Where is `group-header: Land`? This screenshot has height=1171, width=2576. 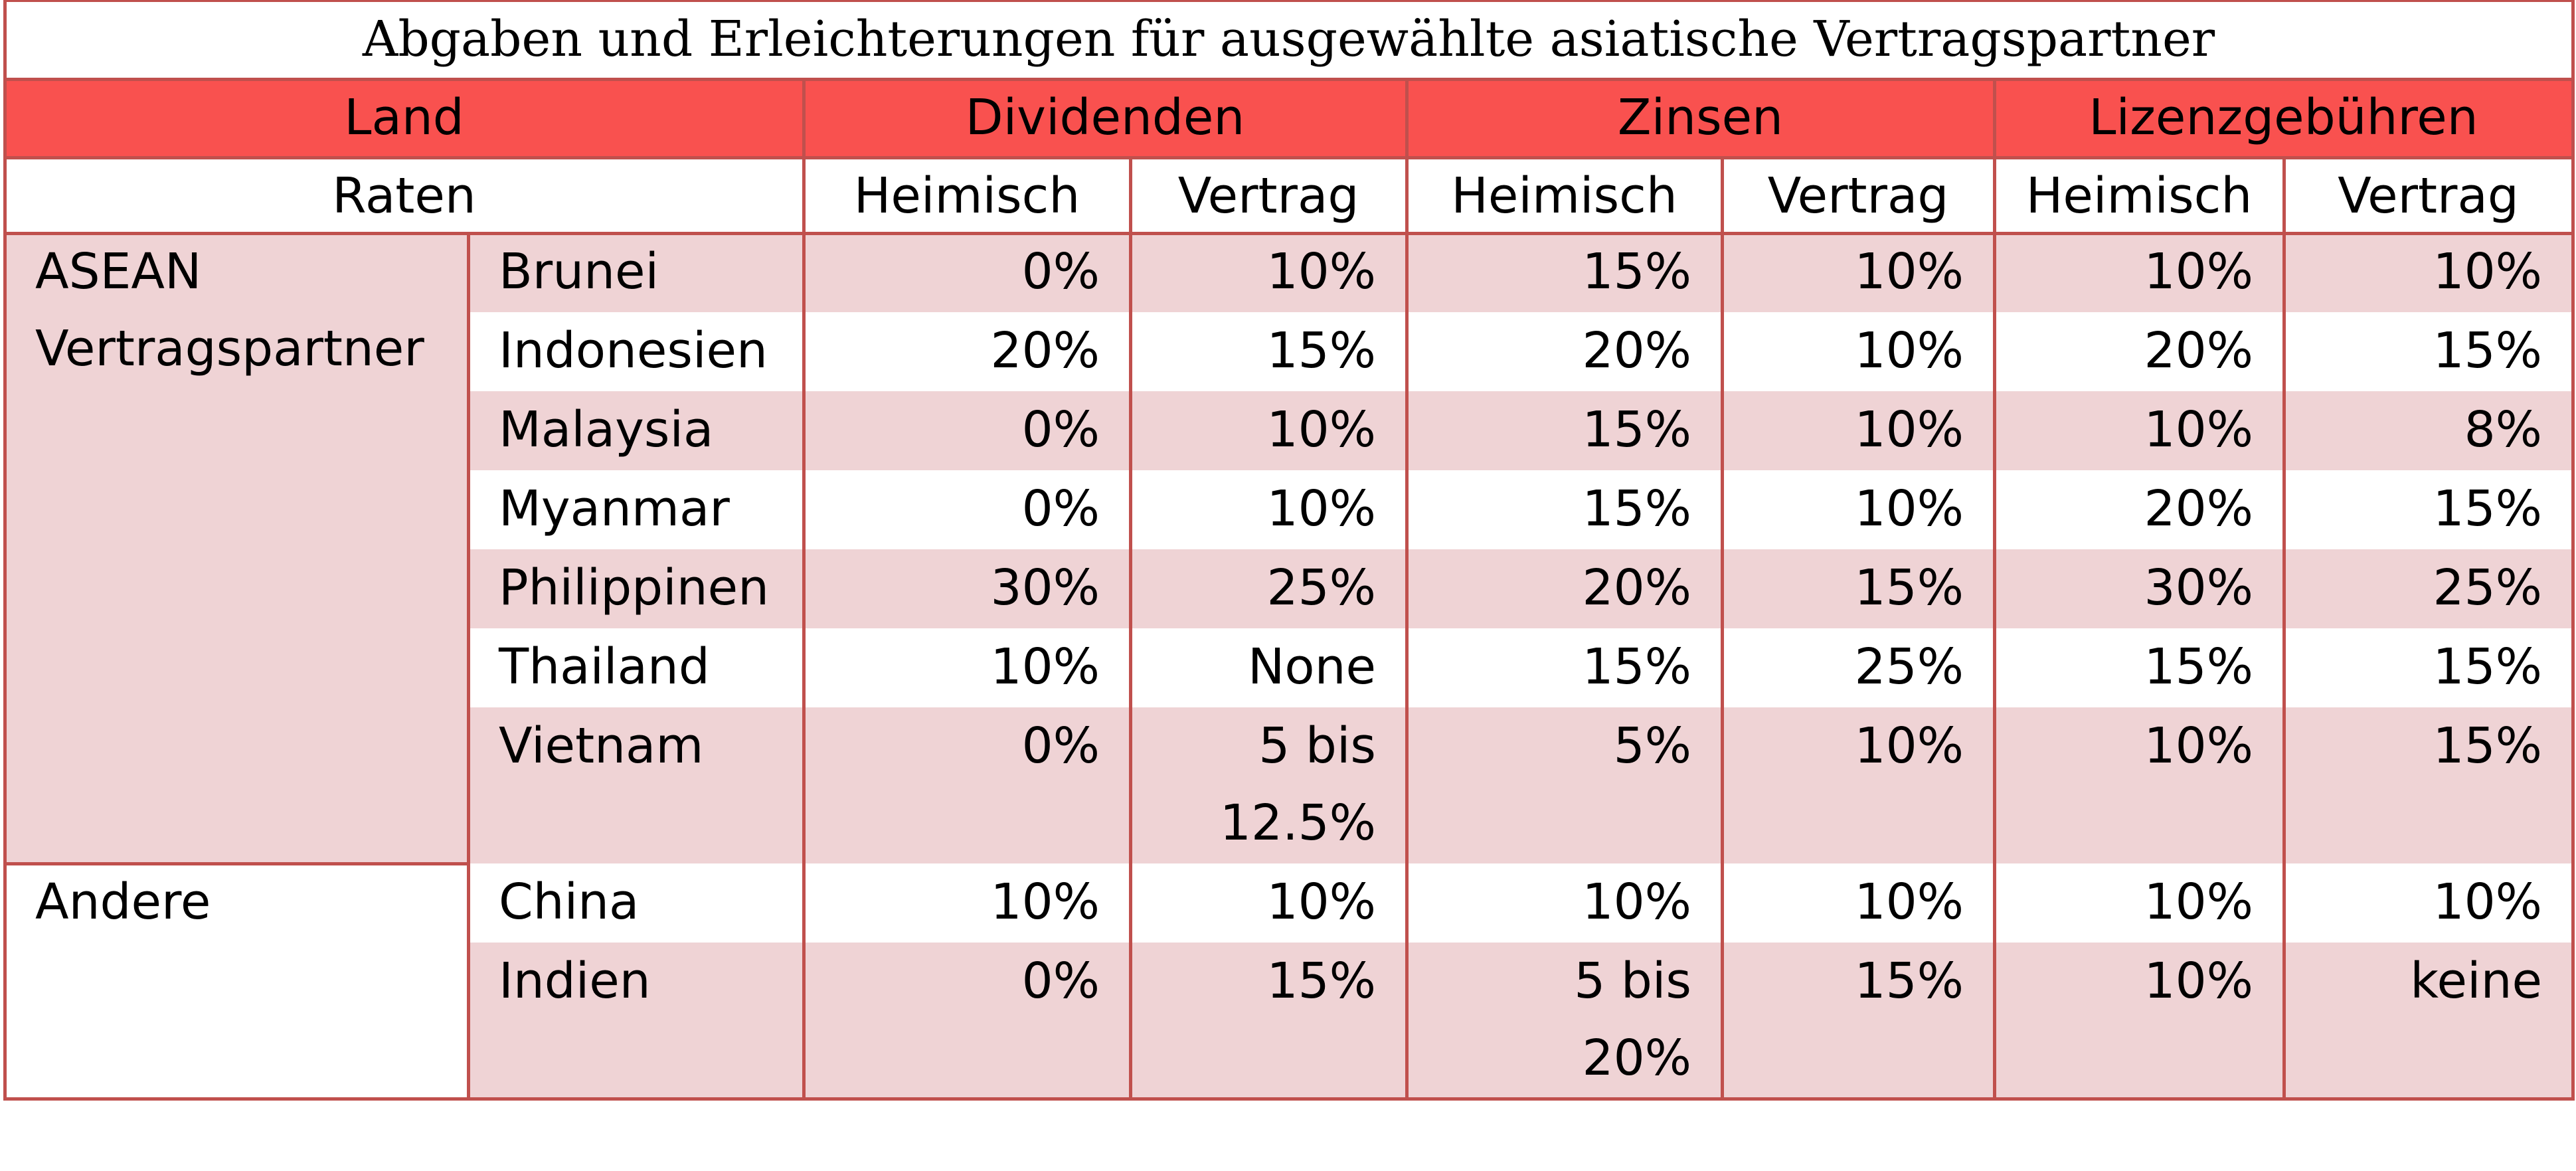
group-header: Land is located at coordinates (404, 118).